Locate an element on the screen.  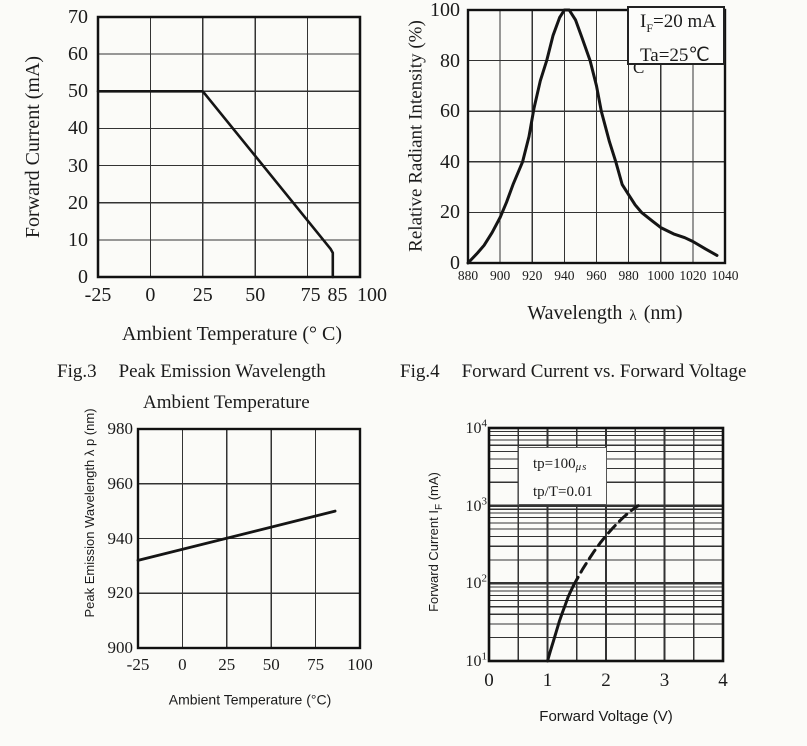
y-tick-label: 10¹ is located at coordinates (476, 660).